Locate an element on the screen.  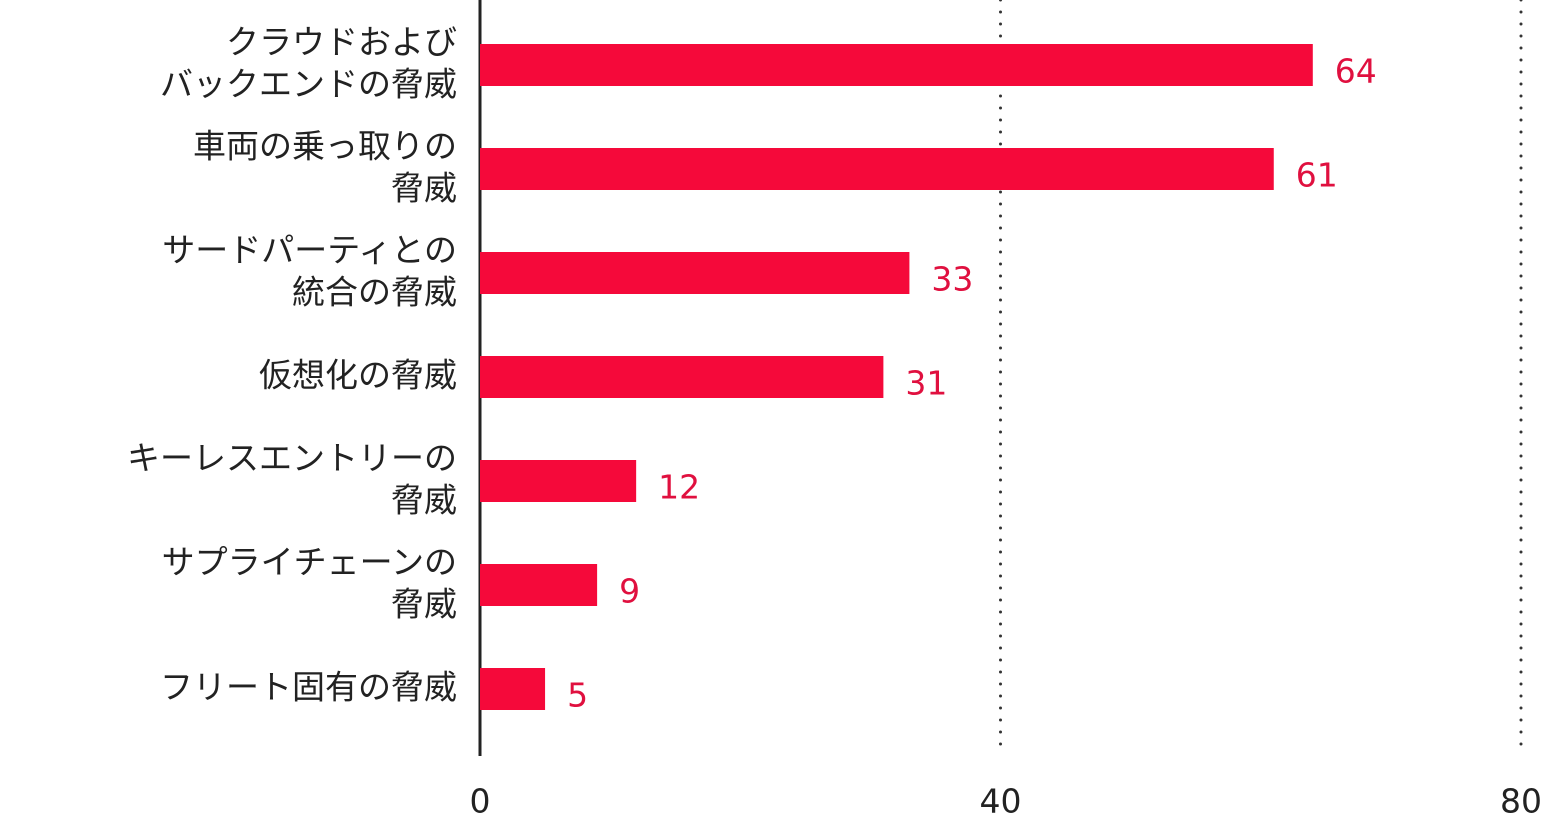
y-tick-label: 統合の脅威 is located at coordinates (374, 292).